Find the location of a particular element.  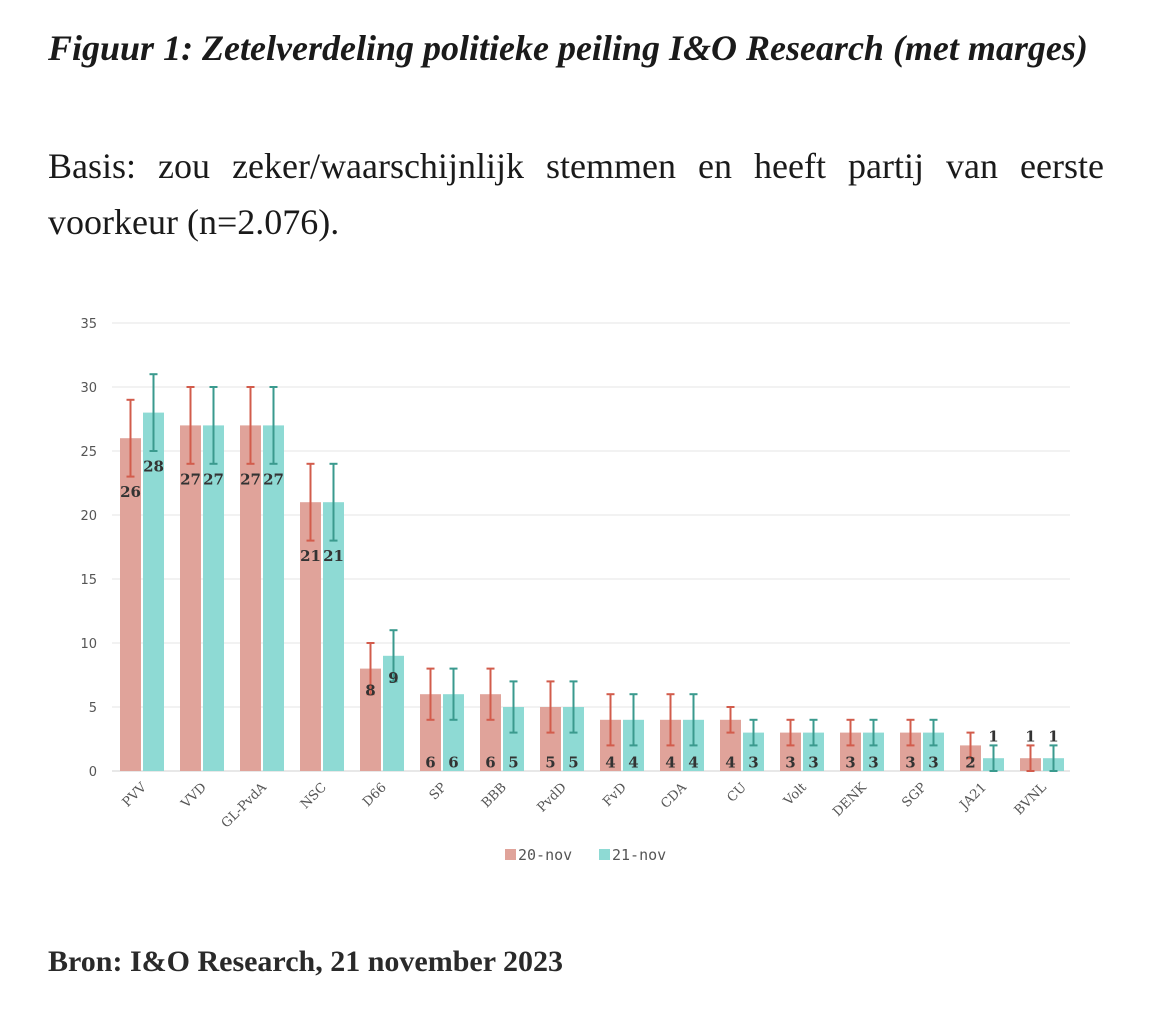

bar-20-nov-CU is located at coordinates (730, 745).